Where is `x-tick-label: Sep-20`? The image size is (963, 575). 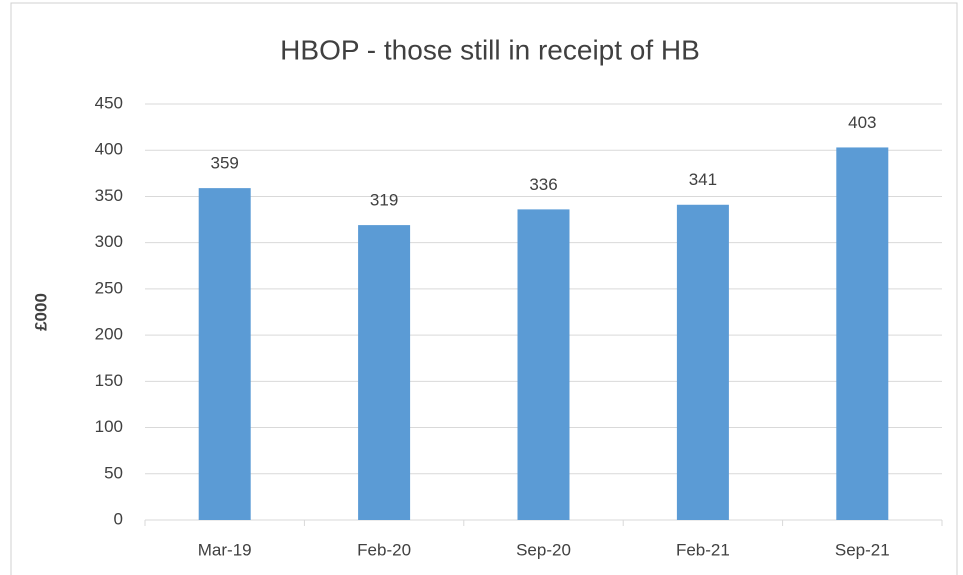 x-tick-label: Sep-20 is located at coordinates (543, 549).